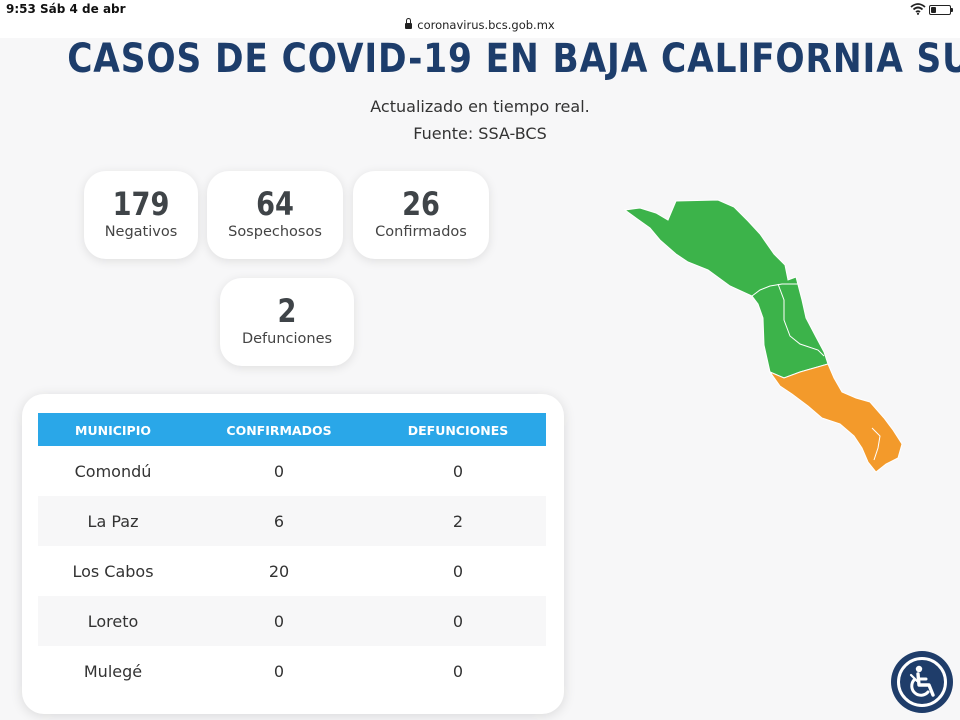 The width and height of the screenshot is (960, 720). I want to click on table-row: Los Cabos 20 0, so click(292, 571).